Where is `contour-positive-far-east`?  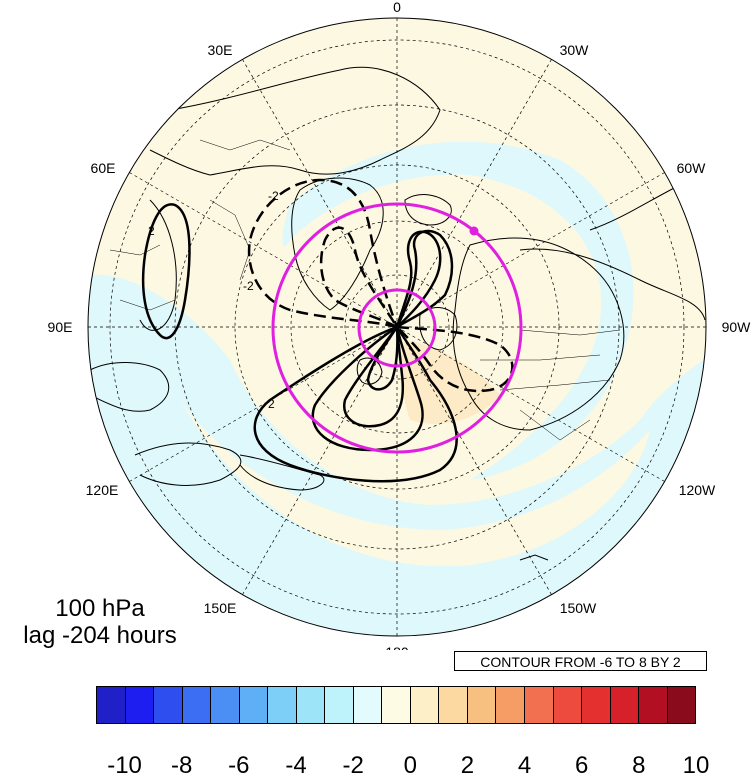
contour-positive-far-east is located at coordinates (166, 271).